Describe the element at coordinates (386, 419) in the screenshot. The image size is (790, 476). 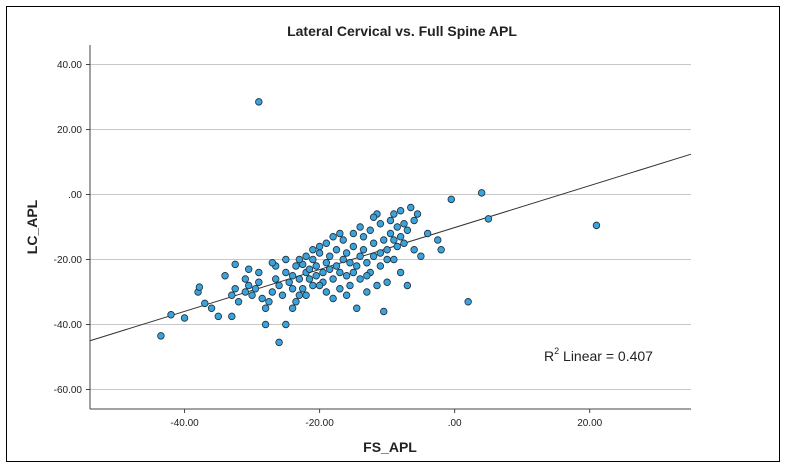
I see `x-tick-labels: -40.00 -20.00 .00 20.00` at that location.